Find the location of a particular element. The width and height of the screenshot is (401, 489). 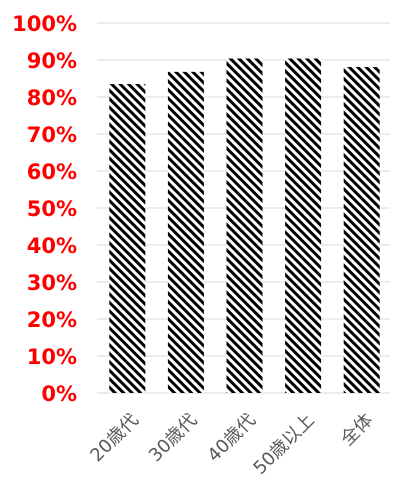

y-tick-label: 100% is located at coordinates (44, 24).